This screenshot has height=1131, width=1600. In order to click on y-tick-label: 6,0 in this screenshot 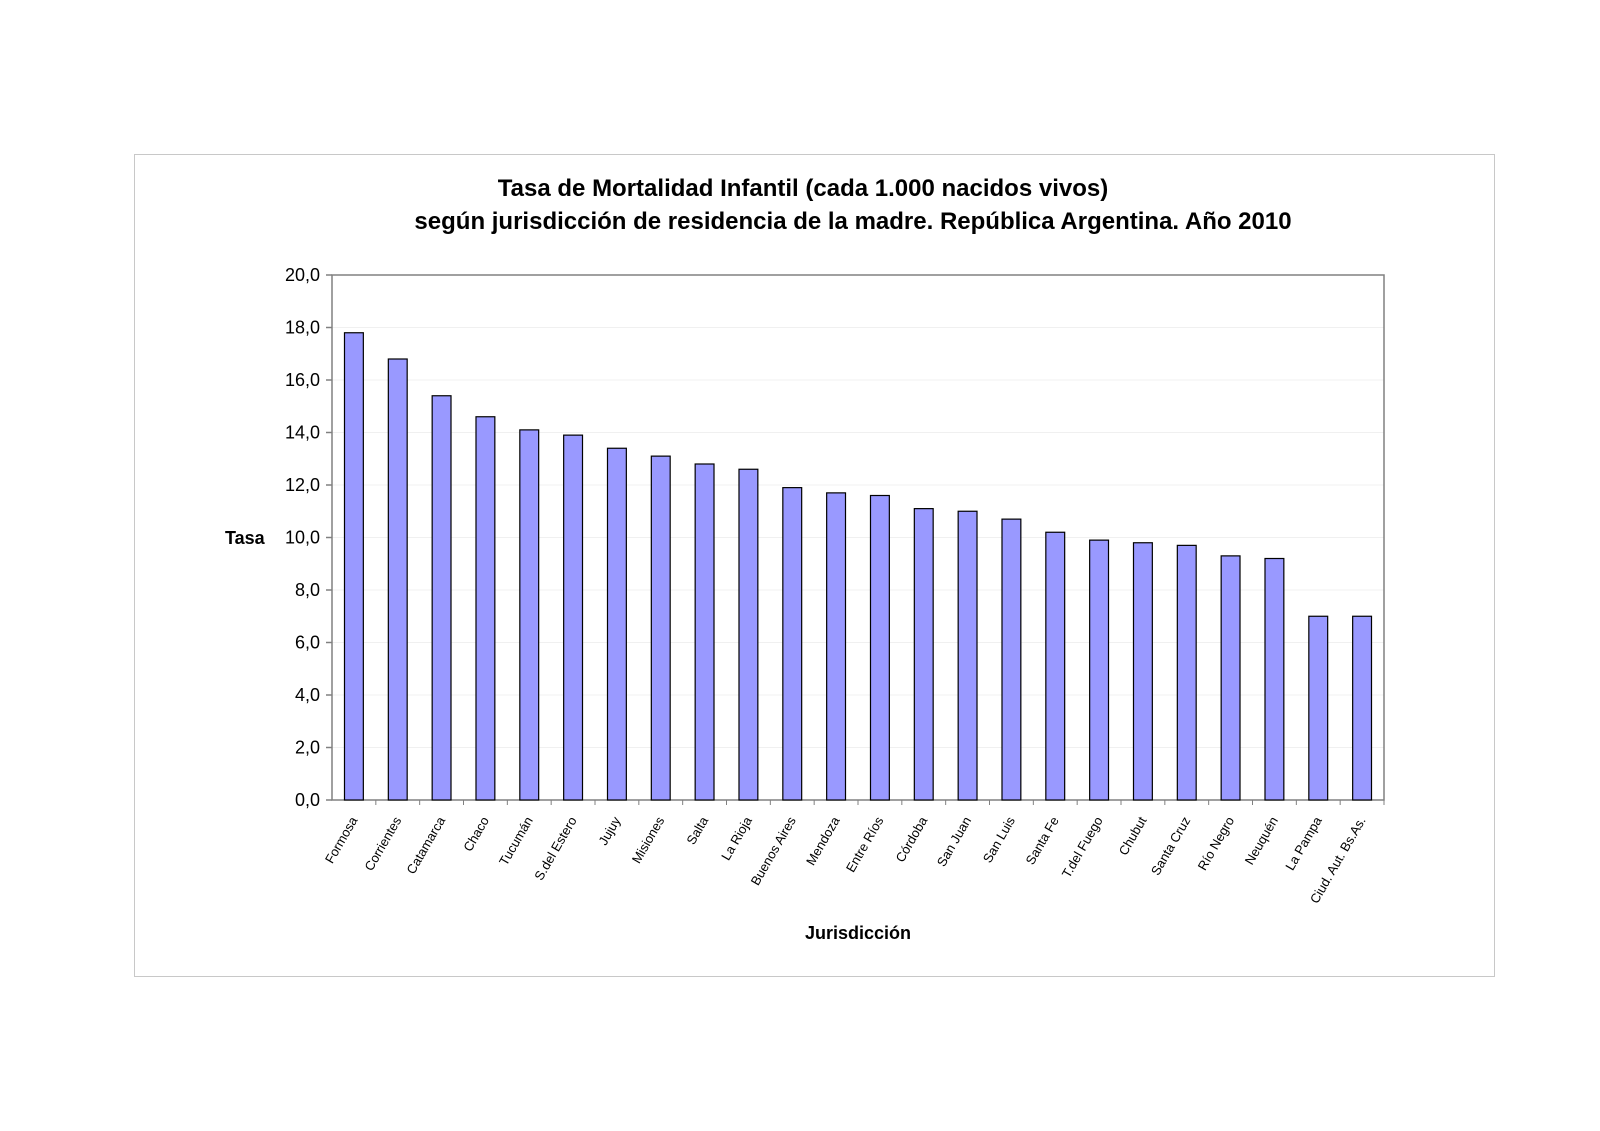, I will do `click(307, 643)`.